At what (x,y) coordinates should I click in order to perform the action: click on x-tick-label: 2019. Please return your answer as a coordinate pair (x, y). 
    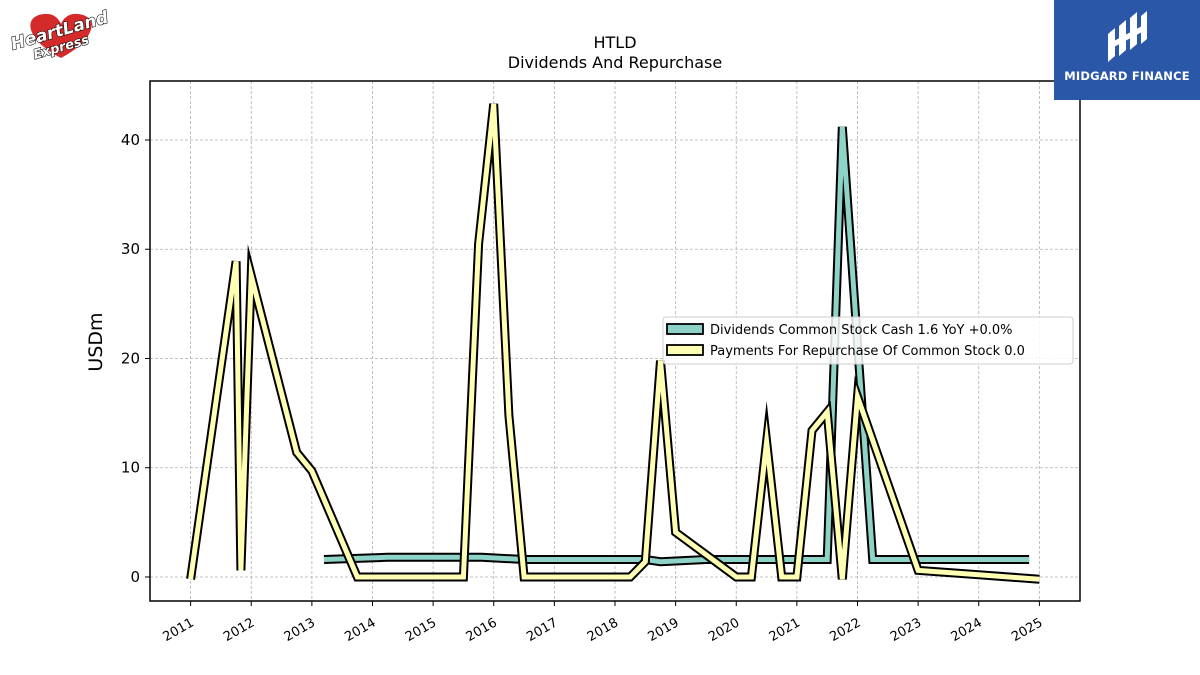
    Looking at the image, I should click on (663, 630).